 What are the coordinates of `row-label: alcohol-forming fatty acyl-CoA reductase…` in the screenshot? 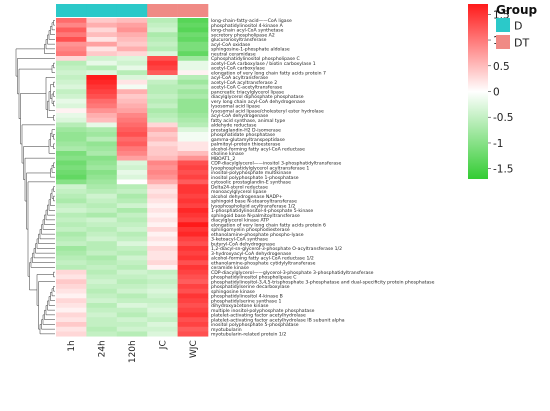 It's located at (262, 259).